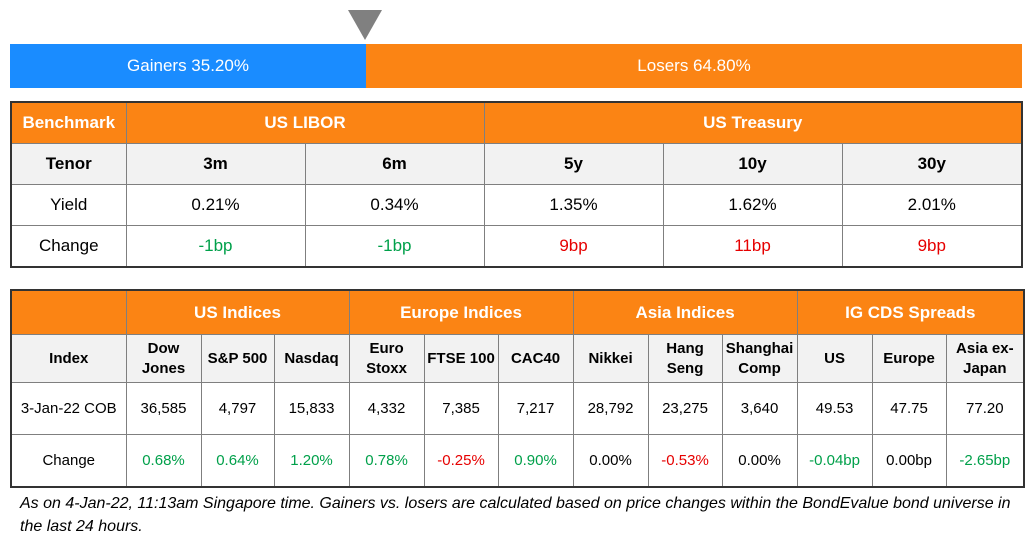  I want to click on index-name-line1: Asia ex-, so click(985, 348).